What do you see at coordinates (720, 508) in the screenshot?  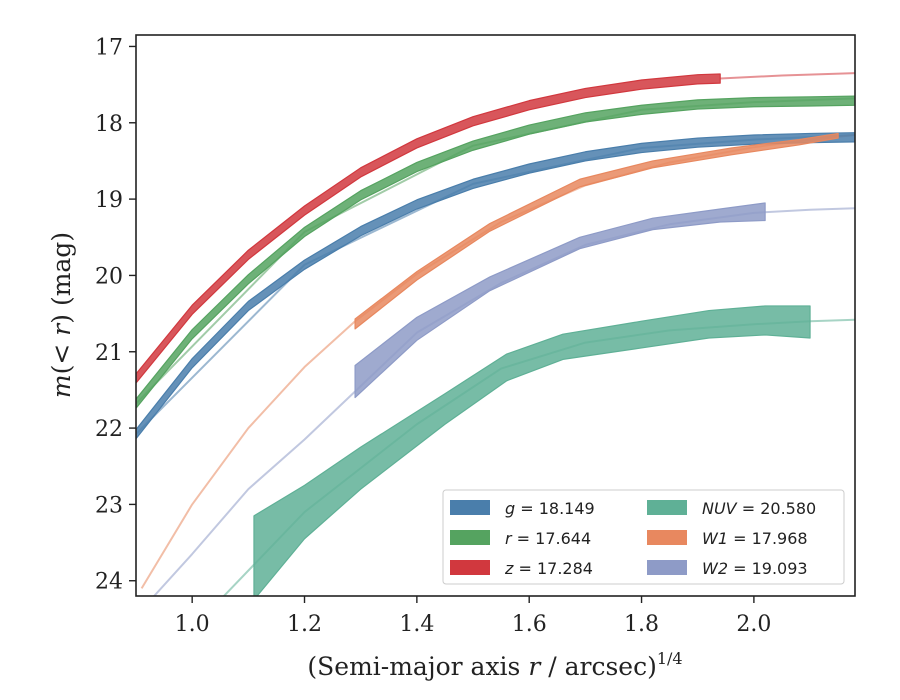 I see `legend-label-nuv-var: NUV` at bounding box center [720, 508].